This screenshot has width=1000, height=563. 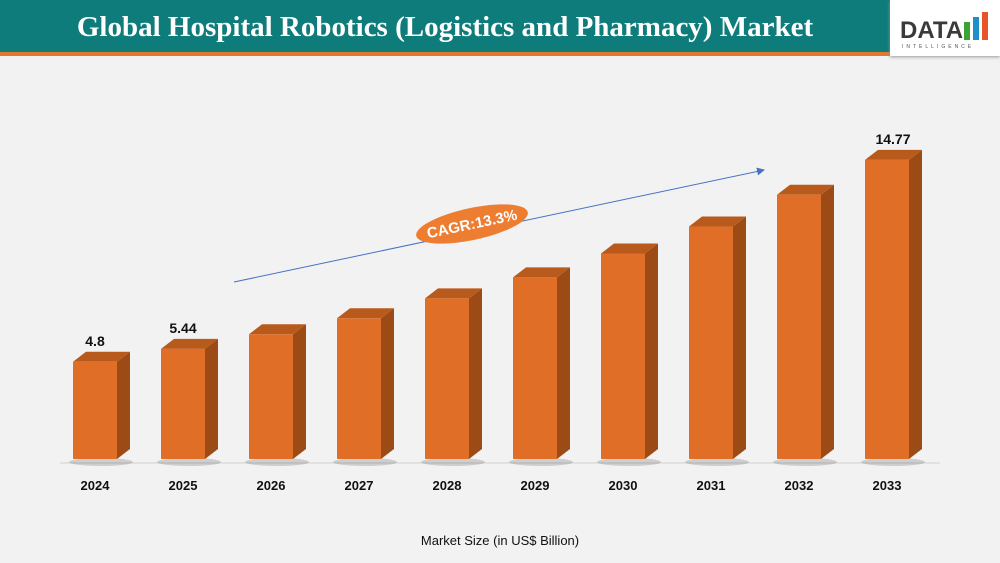 What do you see at coordinates (182, 328) in the screenshot?
I see `data-label: 5.44` at bounding box center [182, 328].